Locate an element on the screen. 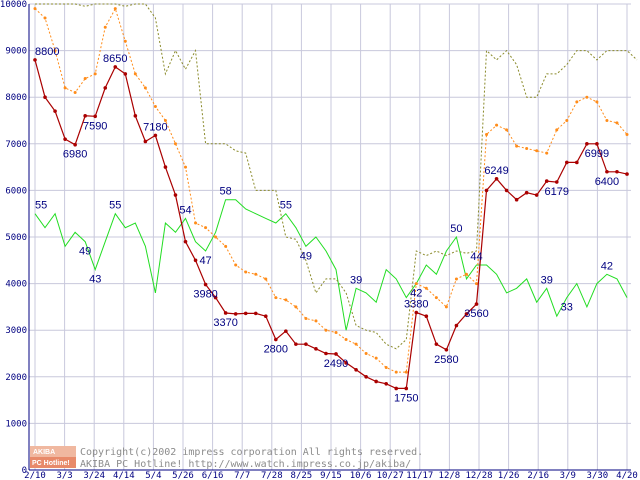 This screenshot has height=480, width=640. y-tick-label: 7000 is located at coordinates (16, 145).